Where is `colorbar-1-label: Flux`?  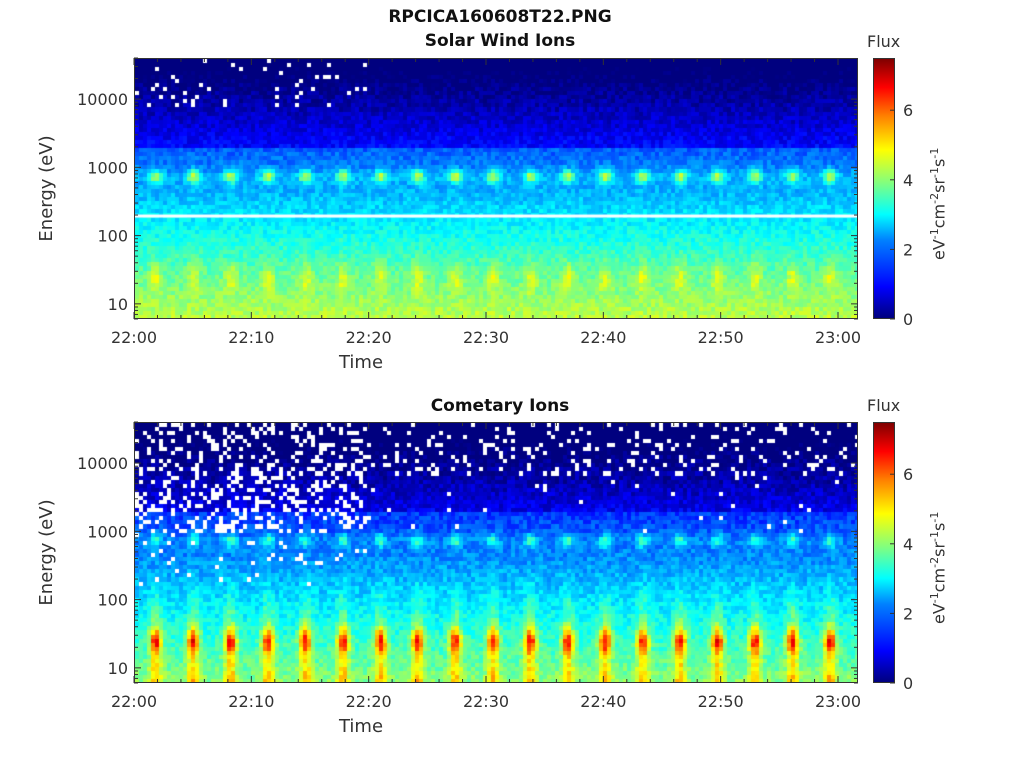 colorbar-1-label: Flux is located at coordinates (884, 41).